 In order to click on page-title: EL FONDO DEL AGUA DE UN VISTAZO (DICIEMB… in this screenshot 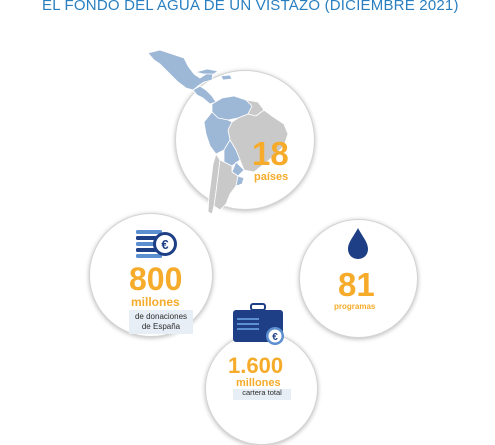, I will do `click(250, 7)`.